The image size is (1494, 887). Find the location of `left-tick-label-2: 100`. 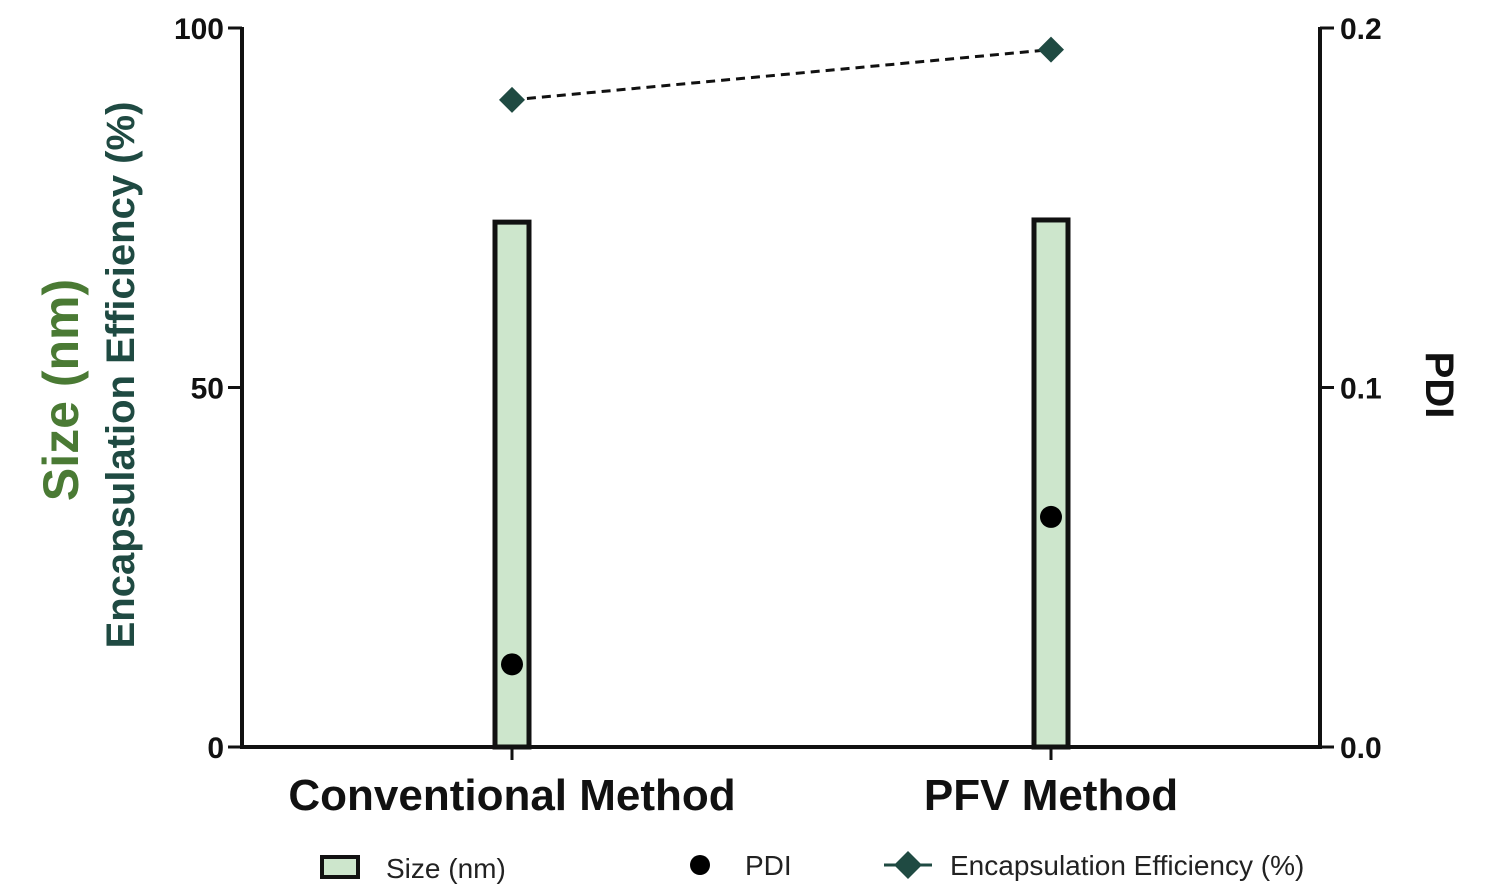

left-tick-label-2: 100 is located at coordinates (199, 29).